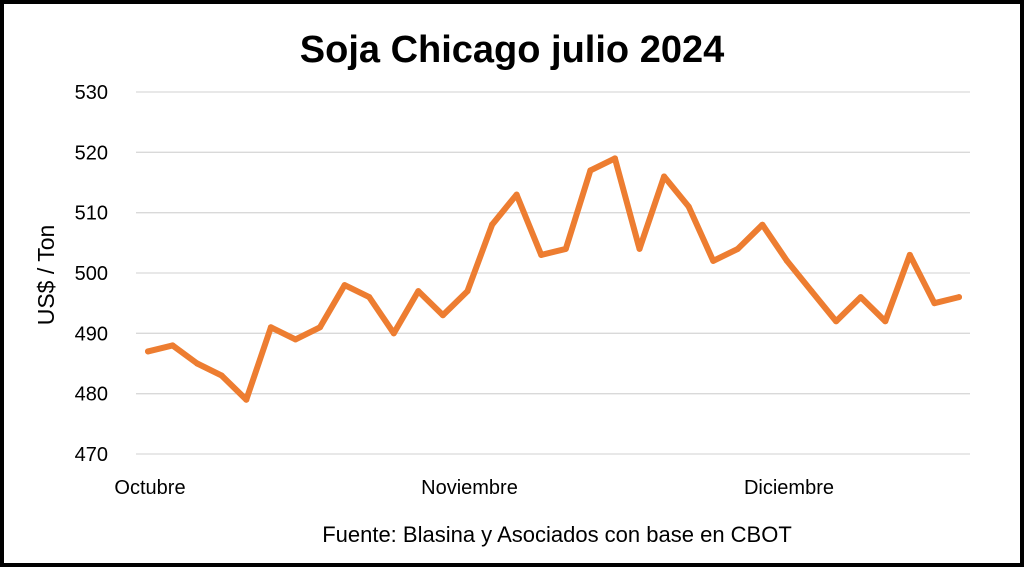 The image size is (1024, 567). I want to click on y-tick-label: 480, so click(91, 395).